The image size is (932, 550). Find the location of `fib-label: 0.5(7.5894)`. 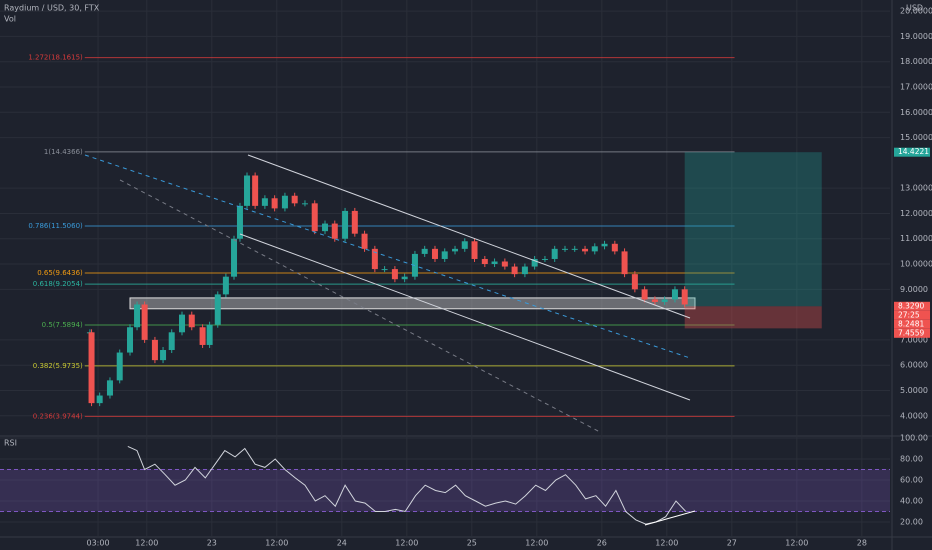

fib-label: 0.5(7.5894) is located at coordinates (62, 325).